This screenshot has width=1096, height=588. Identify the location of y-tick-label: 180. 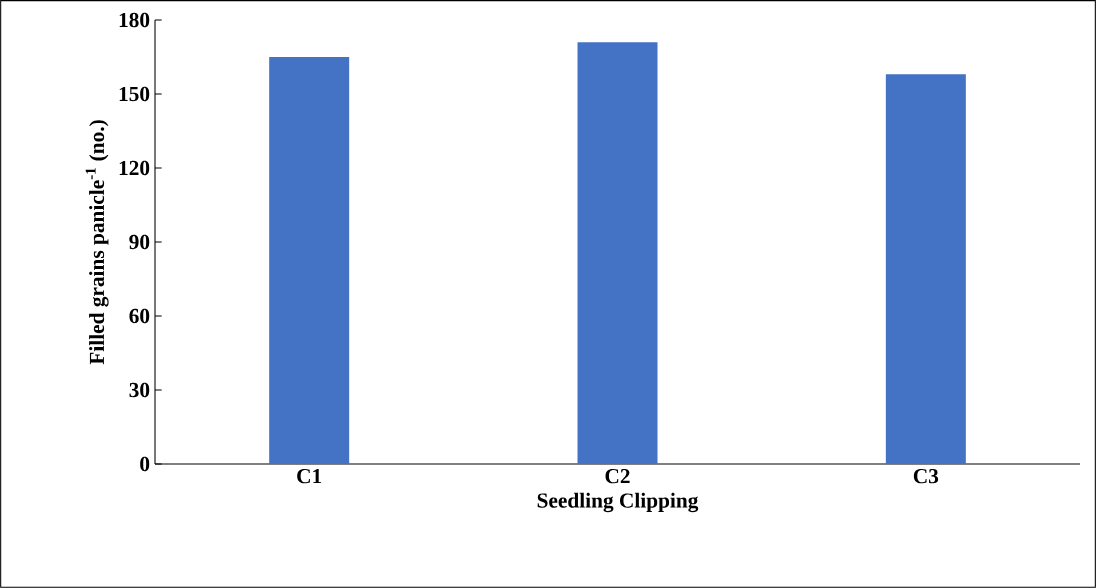
(134, 20).